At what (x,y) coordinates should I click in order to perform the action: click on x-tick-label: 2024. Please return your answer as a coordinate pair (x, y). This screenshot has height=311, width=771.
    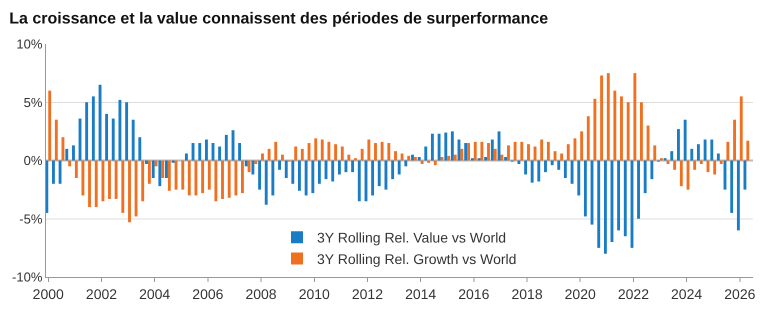
    Looking at the image, I should click on (686, 294).